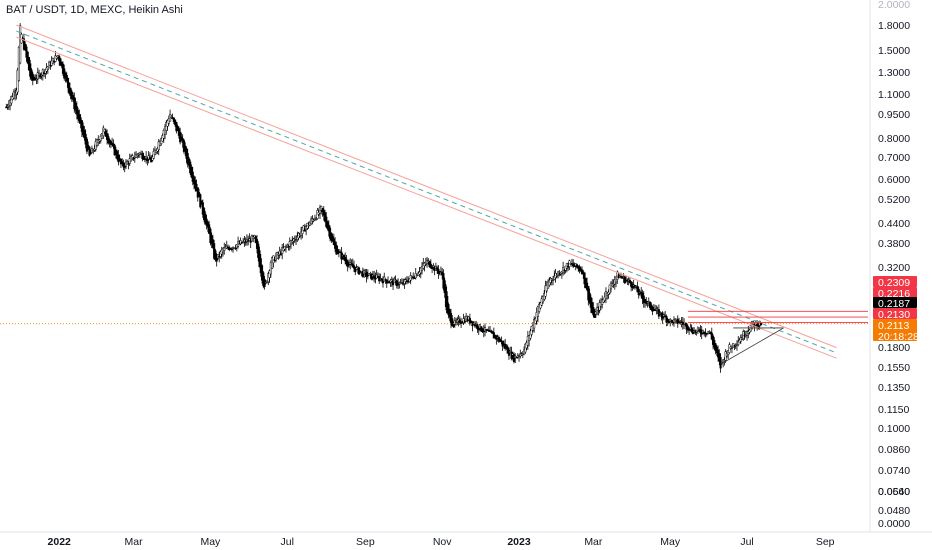 This screenshot has width=932, height=550. What do you see at coordinates (60, 542) in the screenshot?
I see `time-tick-label: 2022` at bounding box center [60, 542].